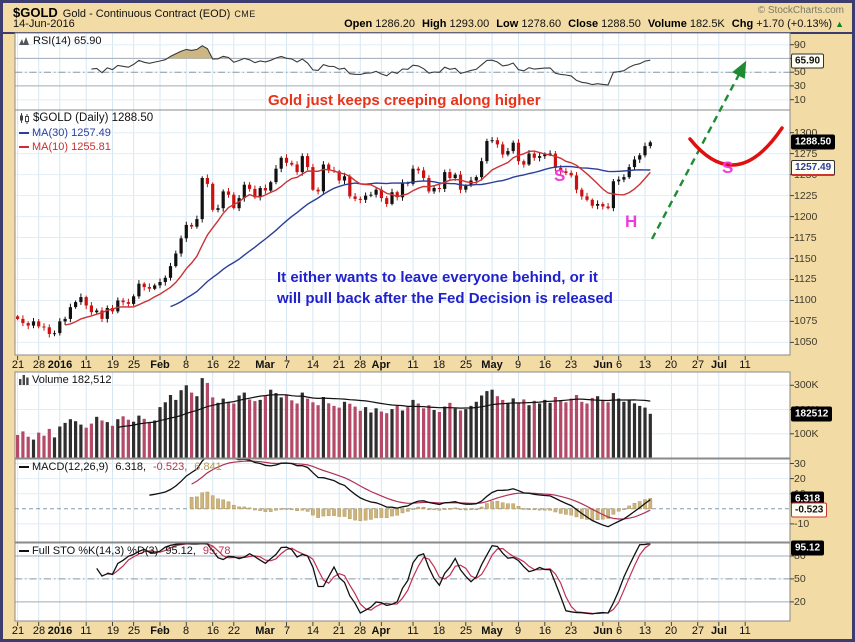 Image resolution: width=855 pixels, height=642 pixels. Describe the element at coordinates (812, 414) in the screenshot. I see `volume-value-badge: 182512` at that location.